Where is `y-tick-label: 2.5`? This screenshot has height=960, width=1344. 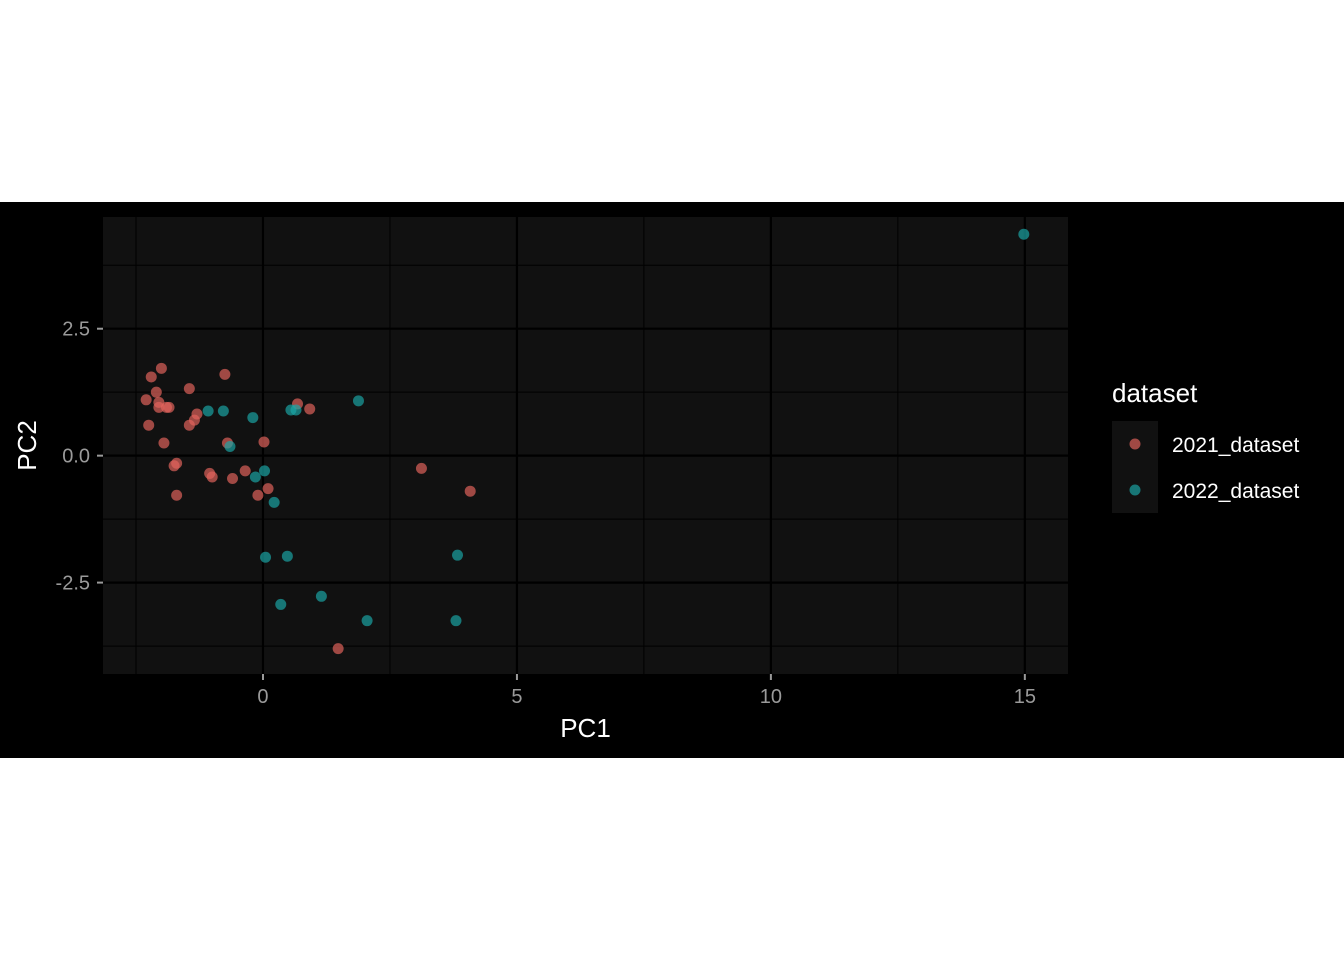
y-tick-label: 2.5 is located at coordinates (76, 330).